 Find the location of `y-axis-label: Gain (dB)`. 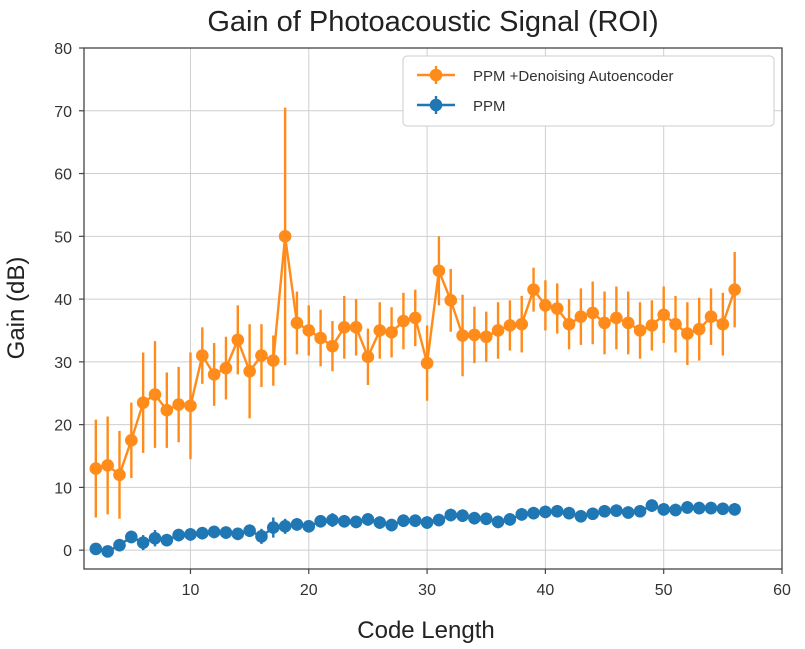

y-axis-label: Gain (dB) is located at coordinates (16, 308).